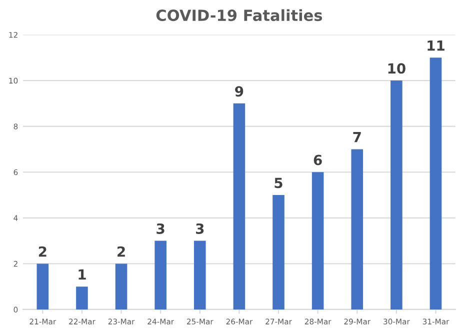 The image size is (460, 331). What do you see at coordinates (239, 15) in the screenshot?
I see `chart-title: COVID-19 Fatalities` at bounding box center [239, 15].